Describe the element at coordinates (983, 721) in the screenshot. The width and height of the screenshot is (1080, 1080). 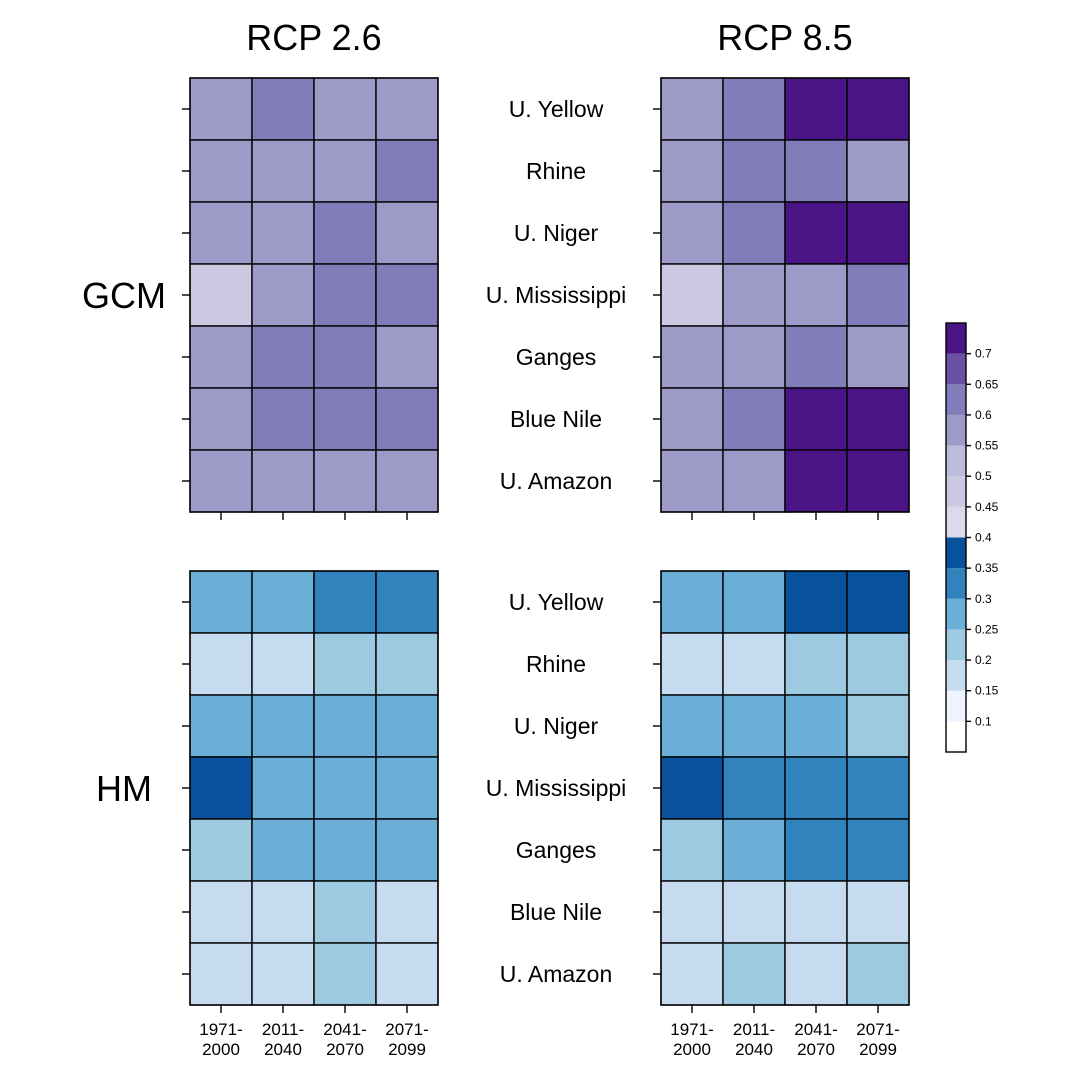
I see `legend-tick-label: 0.1` at that location.